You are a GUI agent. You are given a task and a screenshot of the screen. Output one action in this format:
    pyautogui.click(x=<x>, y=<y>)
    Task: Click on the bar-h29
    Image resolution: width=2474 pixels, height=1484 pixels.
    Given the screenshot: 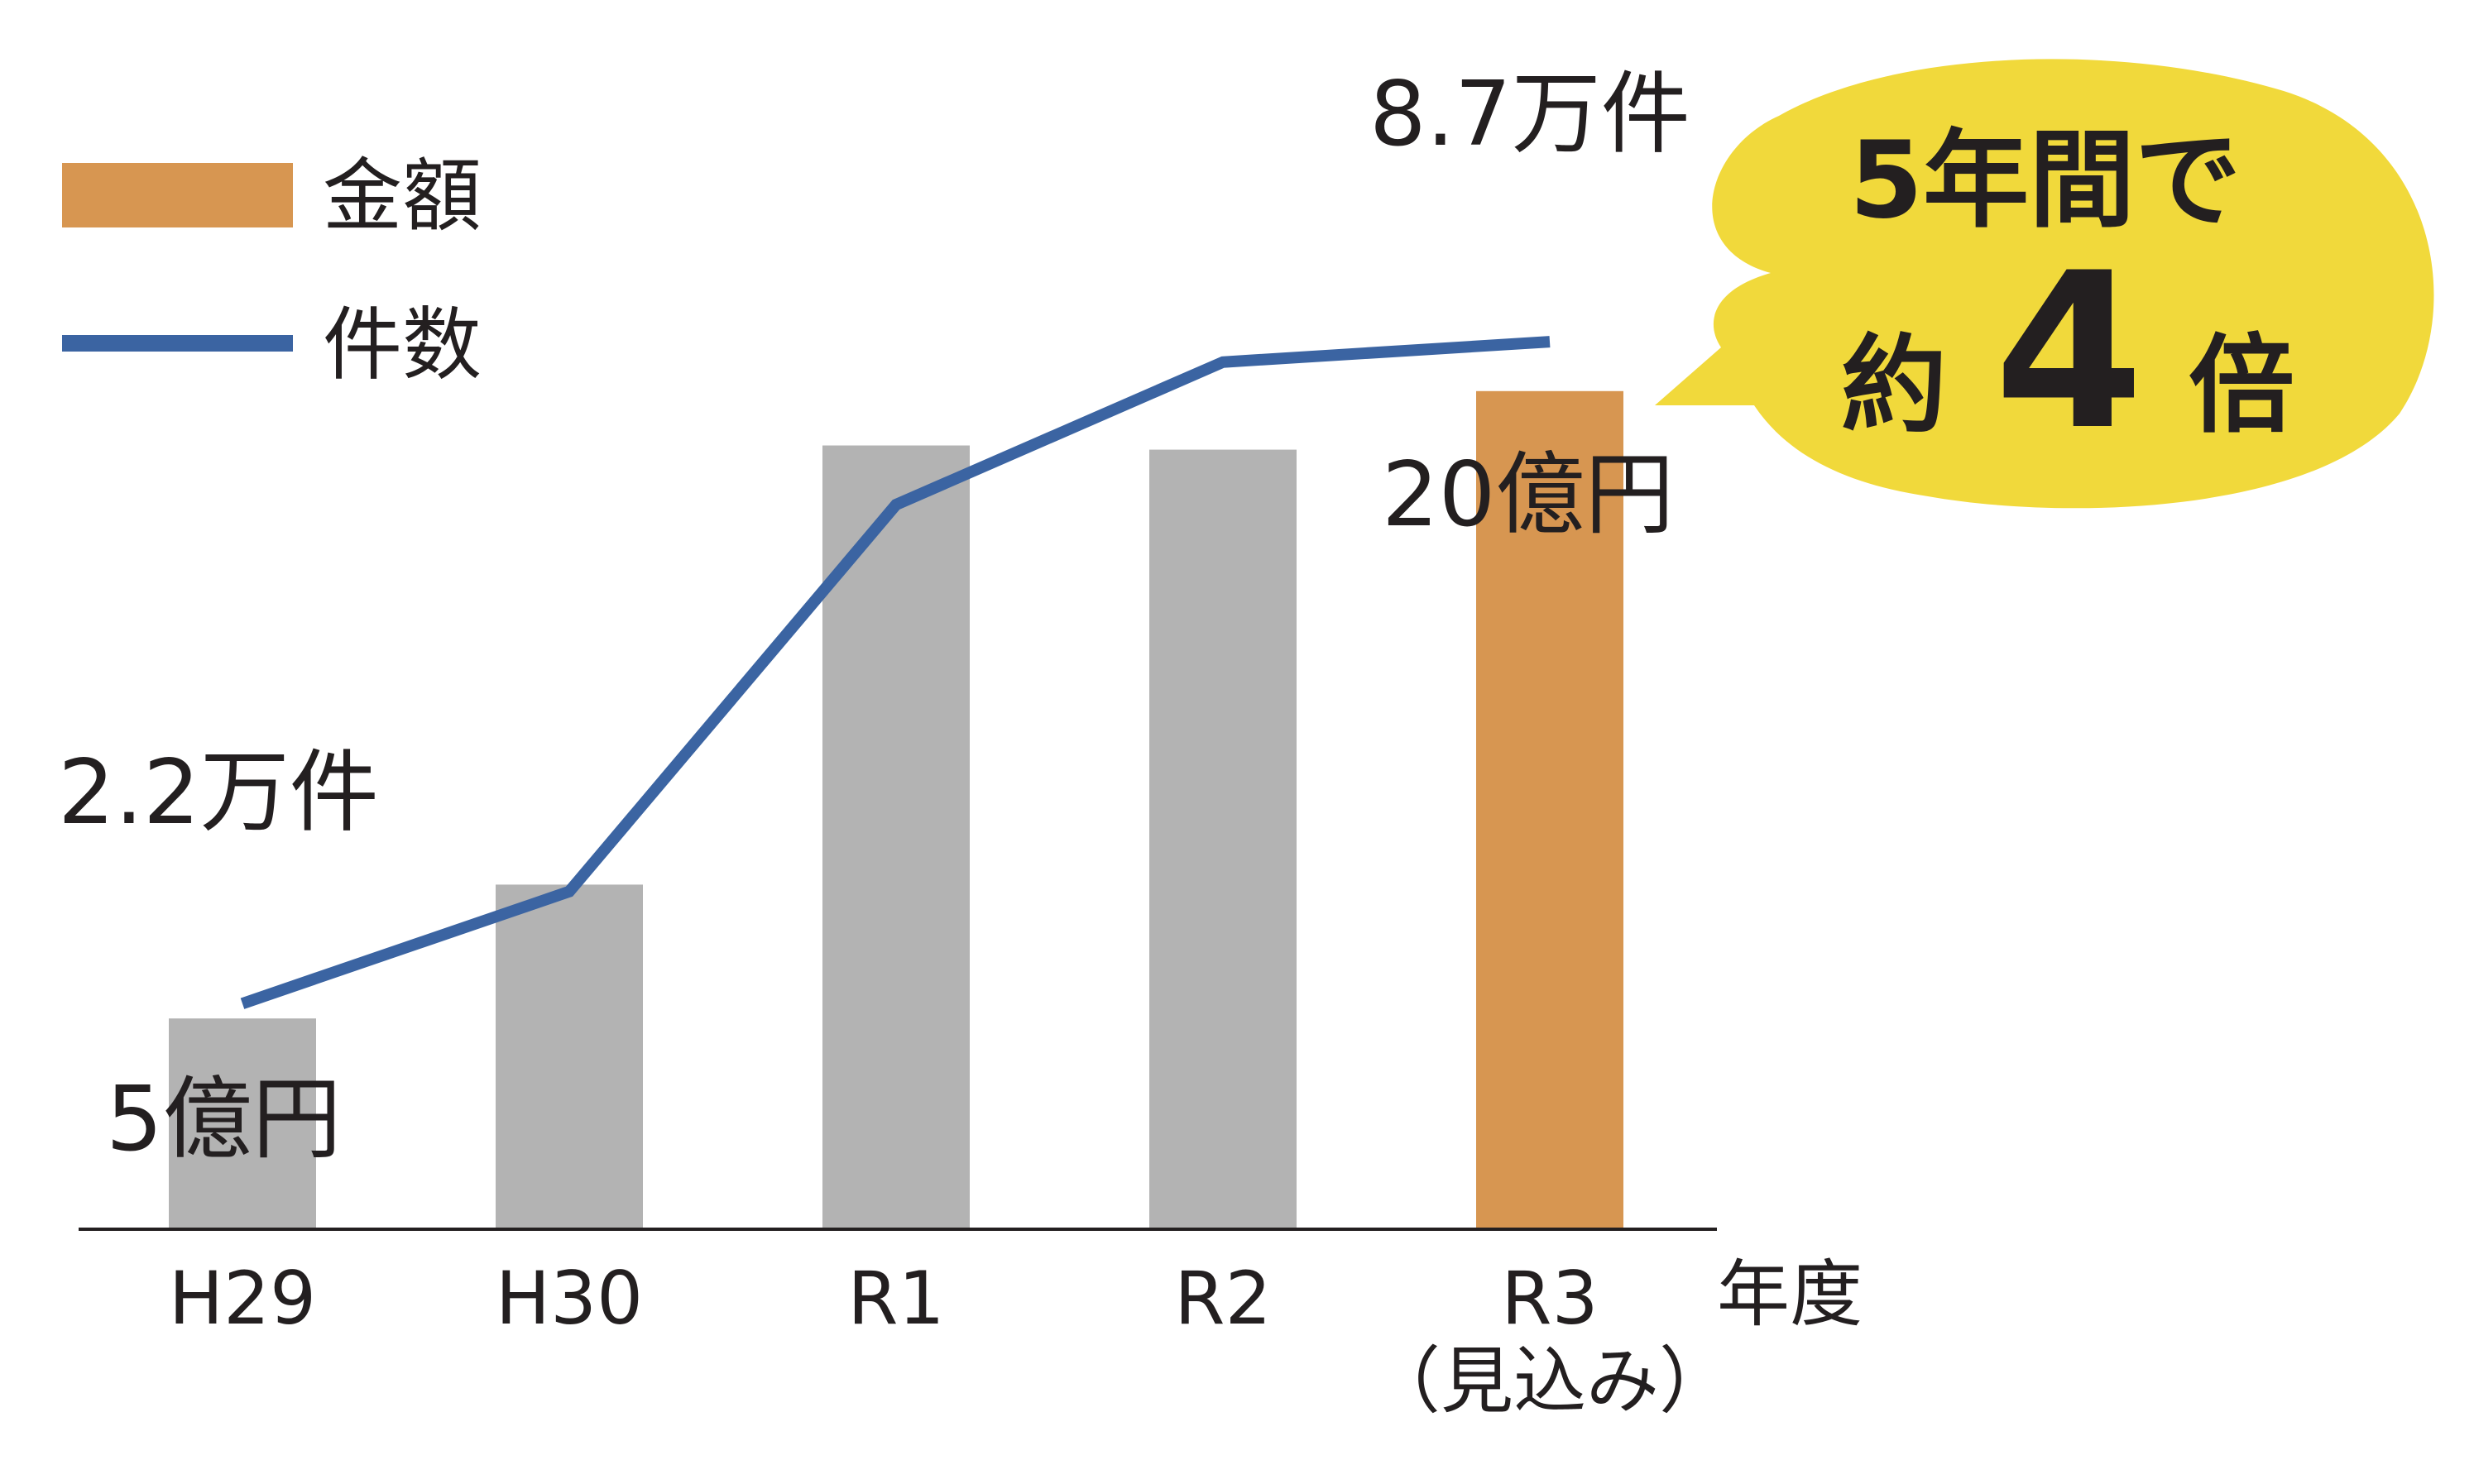 What is the action you would take?
    pyautogui.click(x=243, y=1123)
    